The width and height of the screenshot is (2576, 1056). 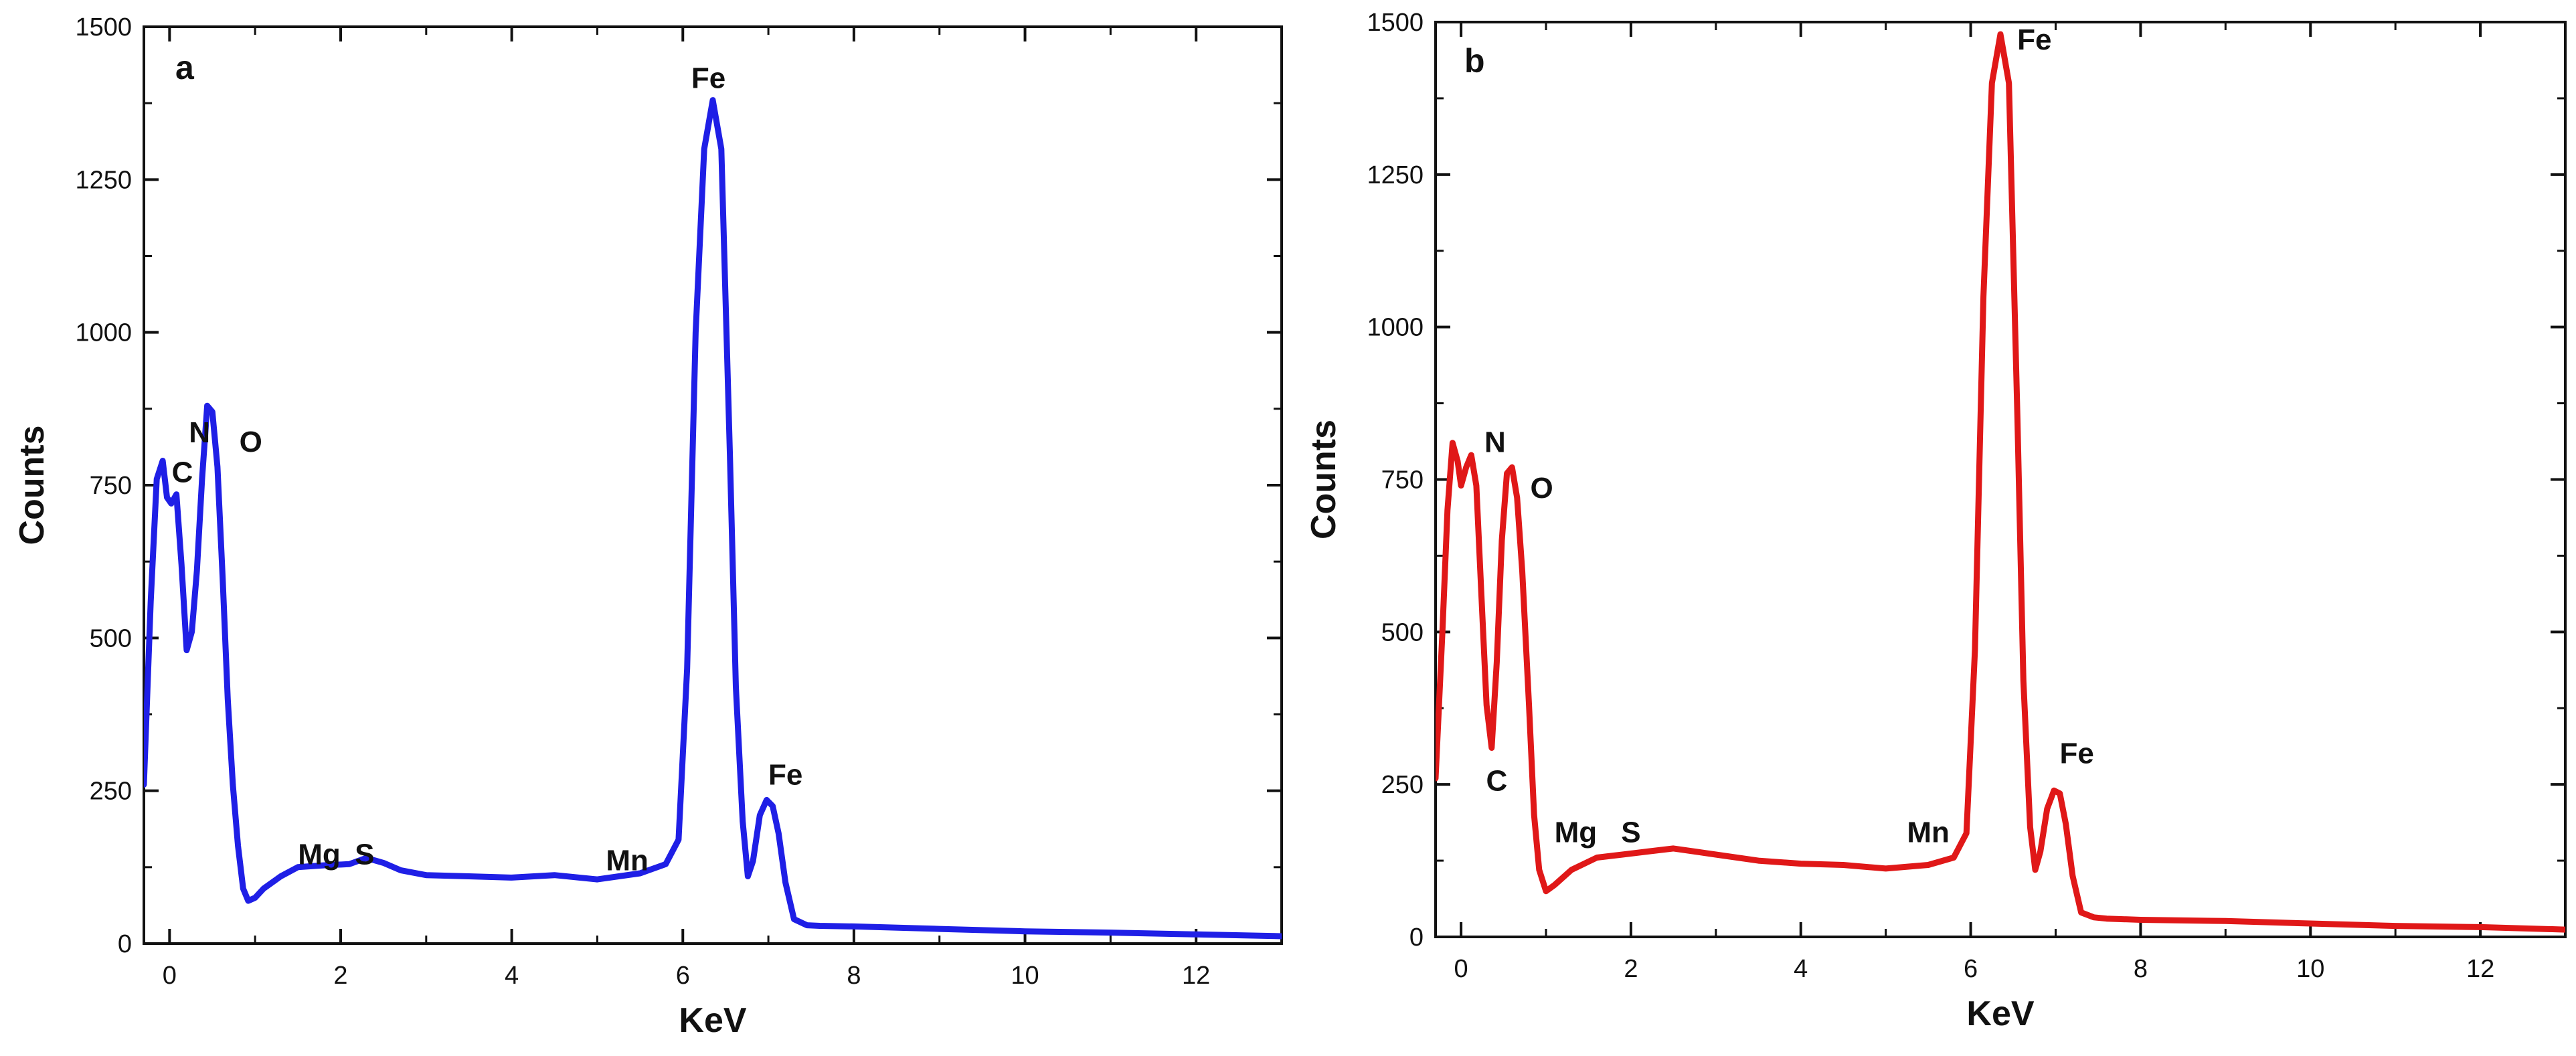 I want to click on panel-label: b, so click(x=1474, y=61).